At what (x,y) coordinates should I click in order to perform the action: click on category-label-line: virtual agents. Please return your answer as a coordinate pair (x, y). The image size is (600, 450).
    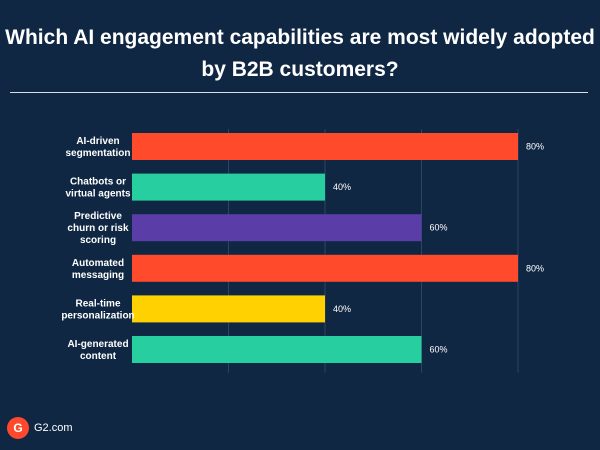
    Looking at the image, I should click on (97, 194).